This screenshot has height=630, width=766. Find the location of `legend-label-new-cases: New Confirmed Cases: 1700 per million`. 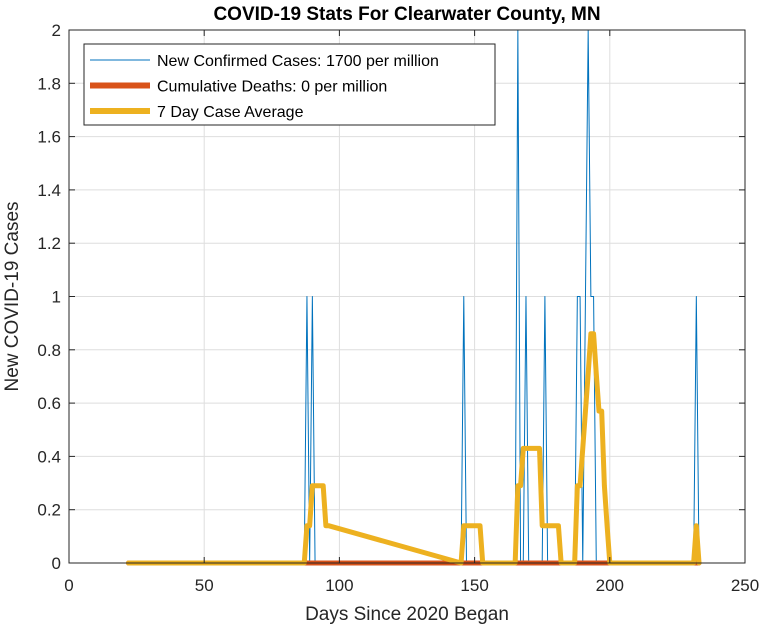

legend-label-new-cases: New Confirmed Cases: 1700 per million is located at coordinates (298, 61).